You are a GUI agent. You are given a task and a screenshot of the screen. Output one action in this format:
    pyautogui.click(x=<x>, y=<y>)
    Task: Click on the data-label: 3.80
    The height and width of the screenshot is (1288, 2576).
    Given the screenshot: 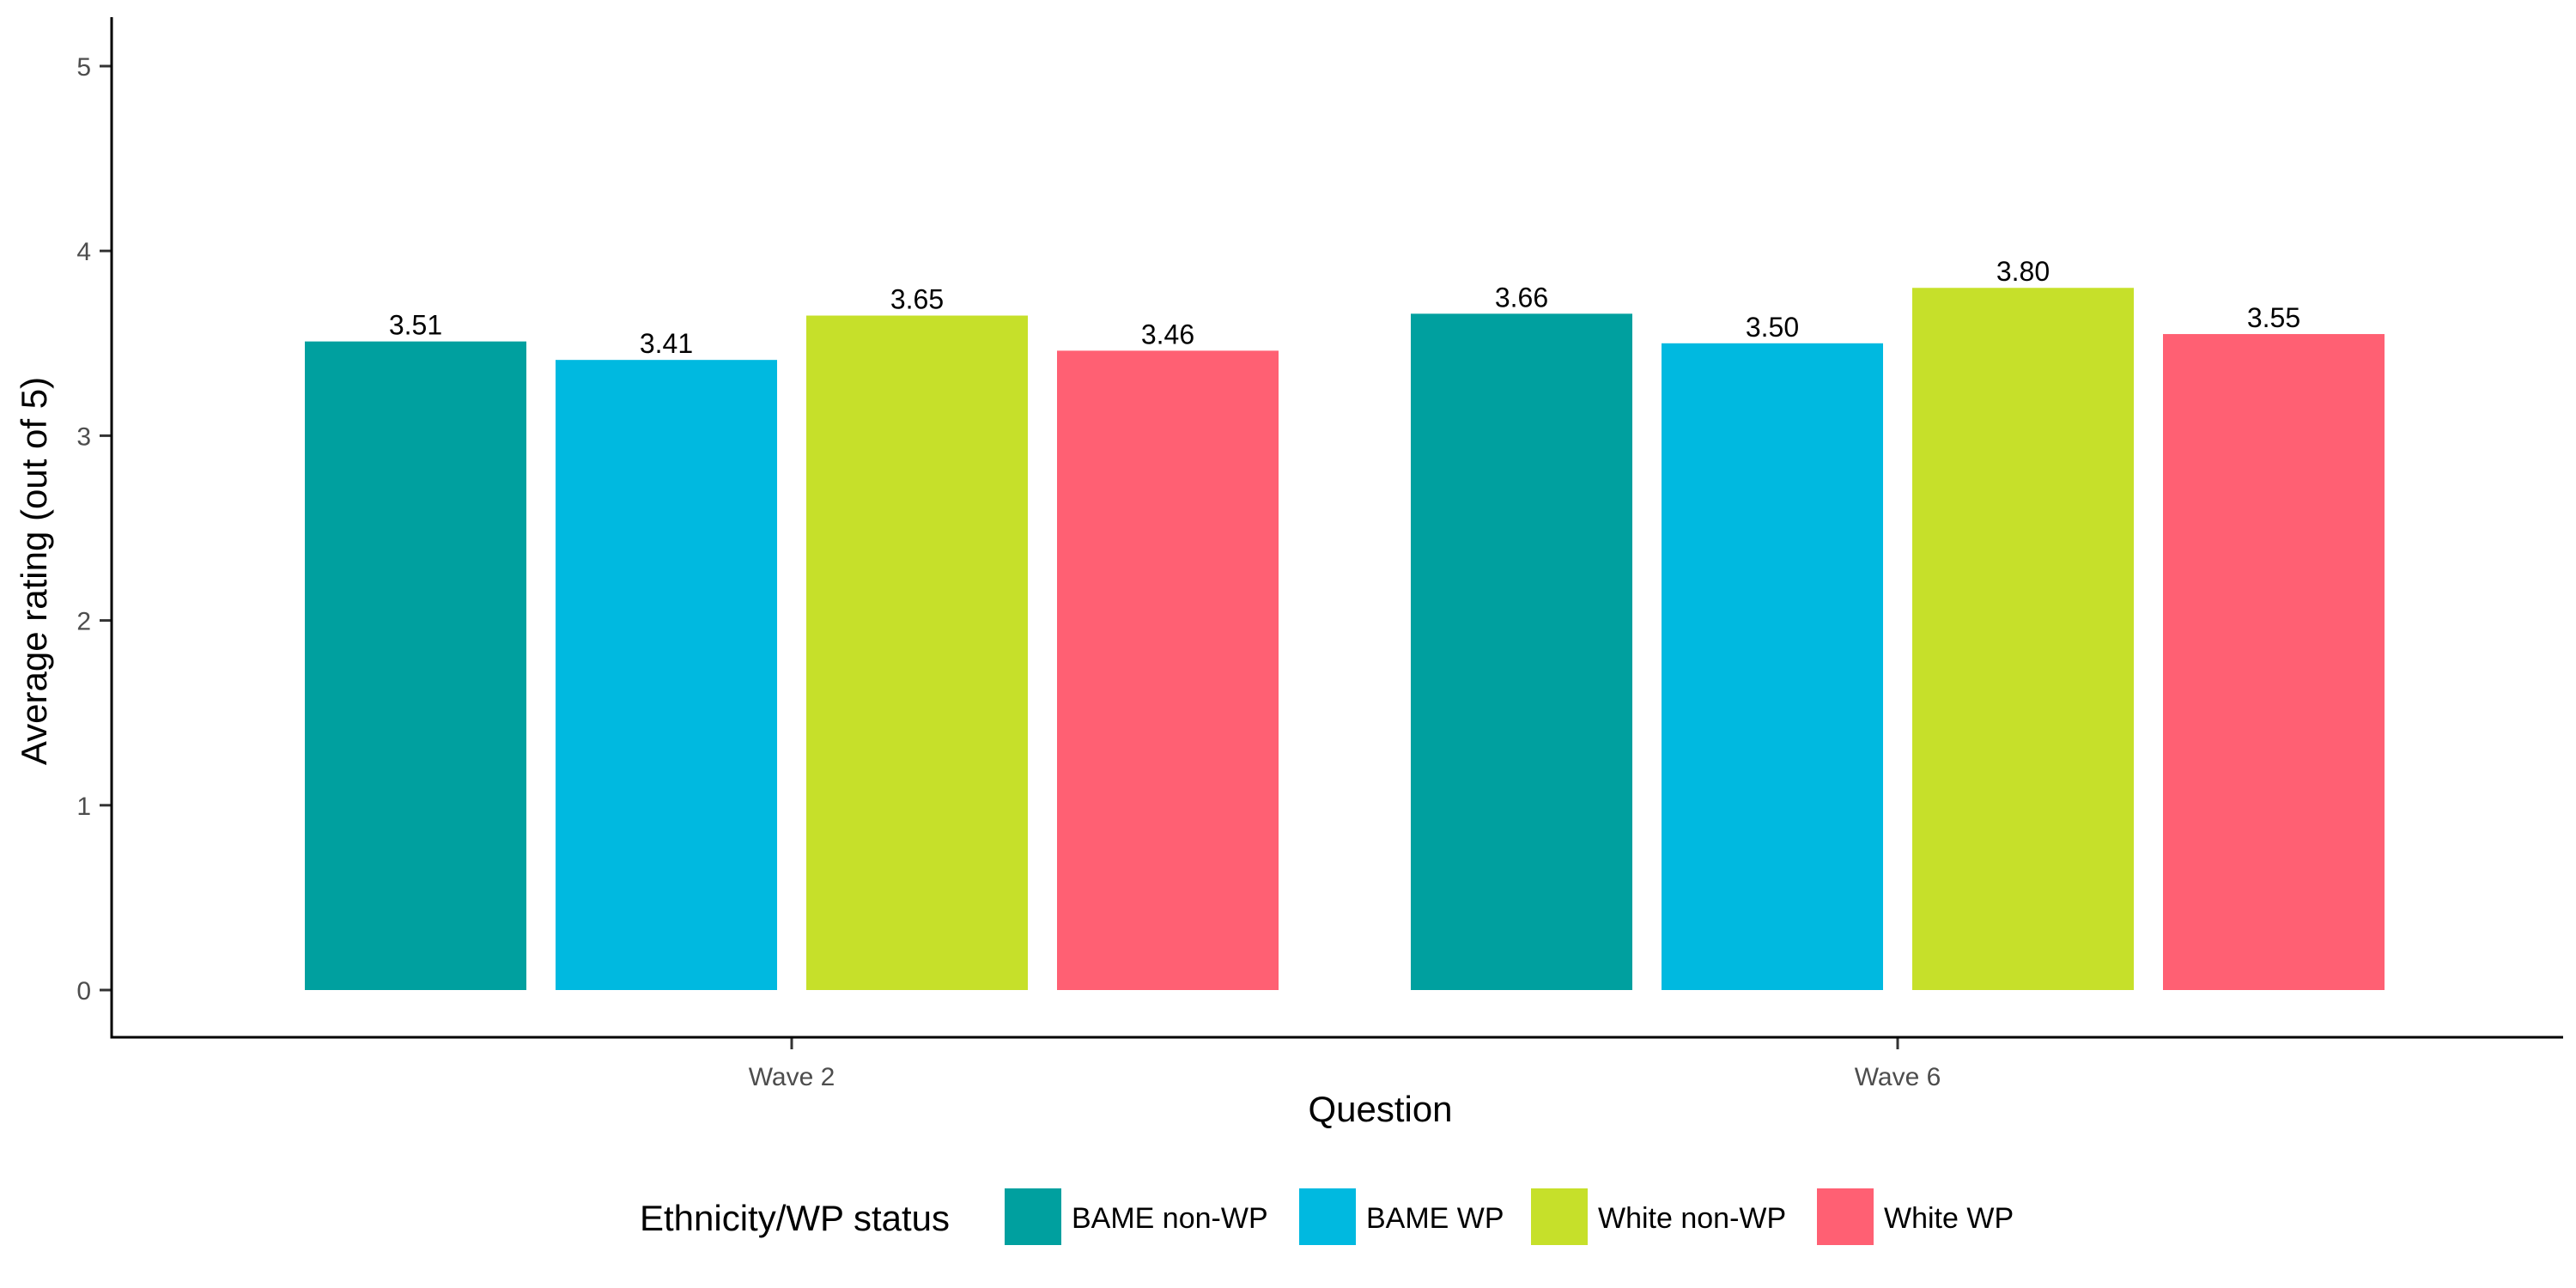 What is the action you would take?
    pyautogui.click(x=2023, y=271)
    